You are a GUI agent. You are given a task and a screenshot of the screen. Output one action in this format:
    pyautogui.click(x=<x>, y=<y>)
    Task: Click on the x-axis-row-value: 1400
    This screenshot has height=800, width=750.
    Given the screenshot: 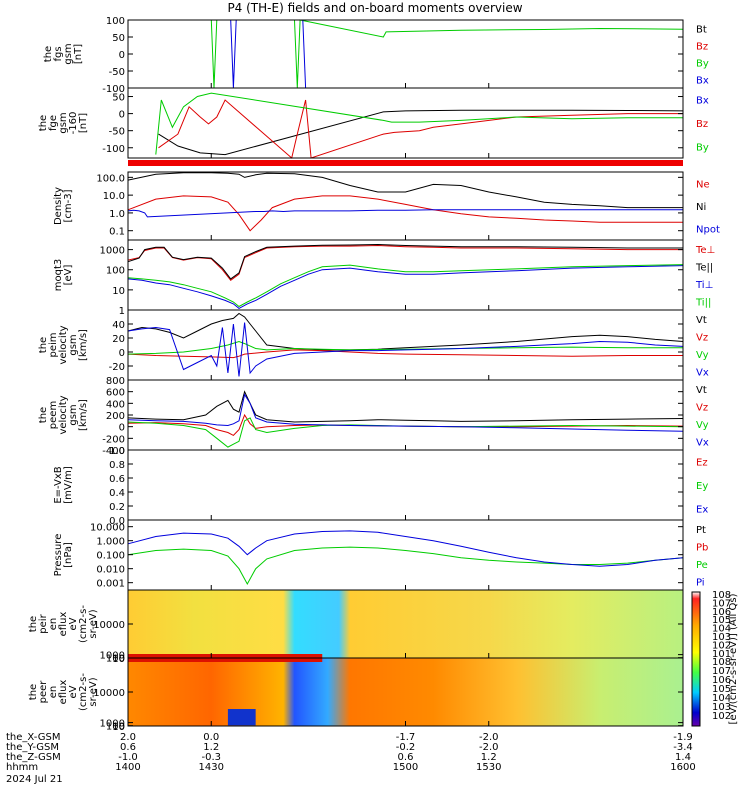 What is the action you would take?
    pyautogui.click(x=127, y=767)
    